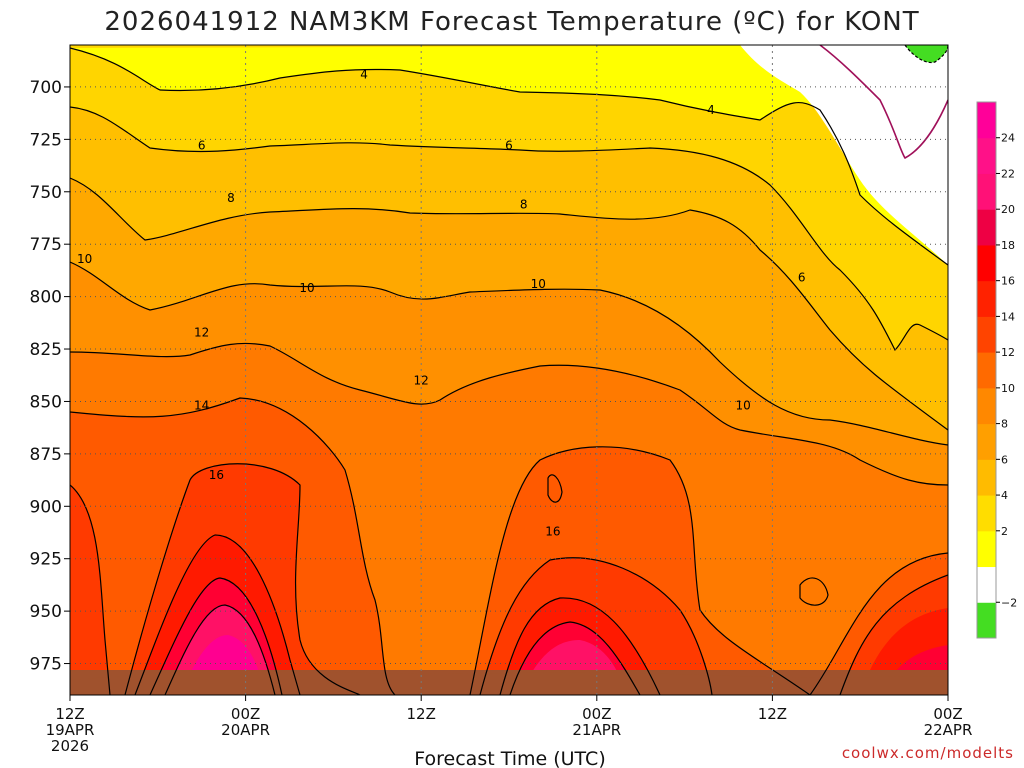  Describe the element at coordinates (1008, 138) in the screenshot. I see `colorbar-tick-label: 24` at that location.